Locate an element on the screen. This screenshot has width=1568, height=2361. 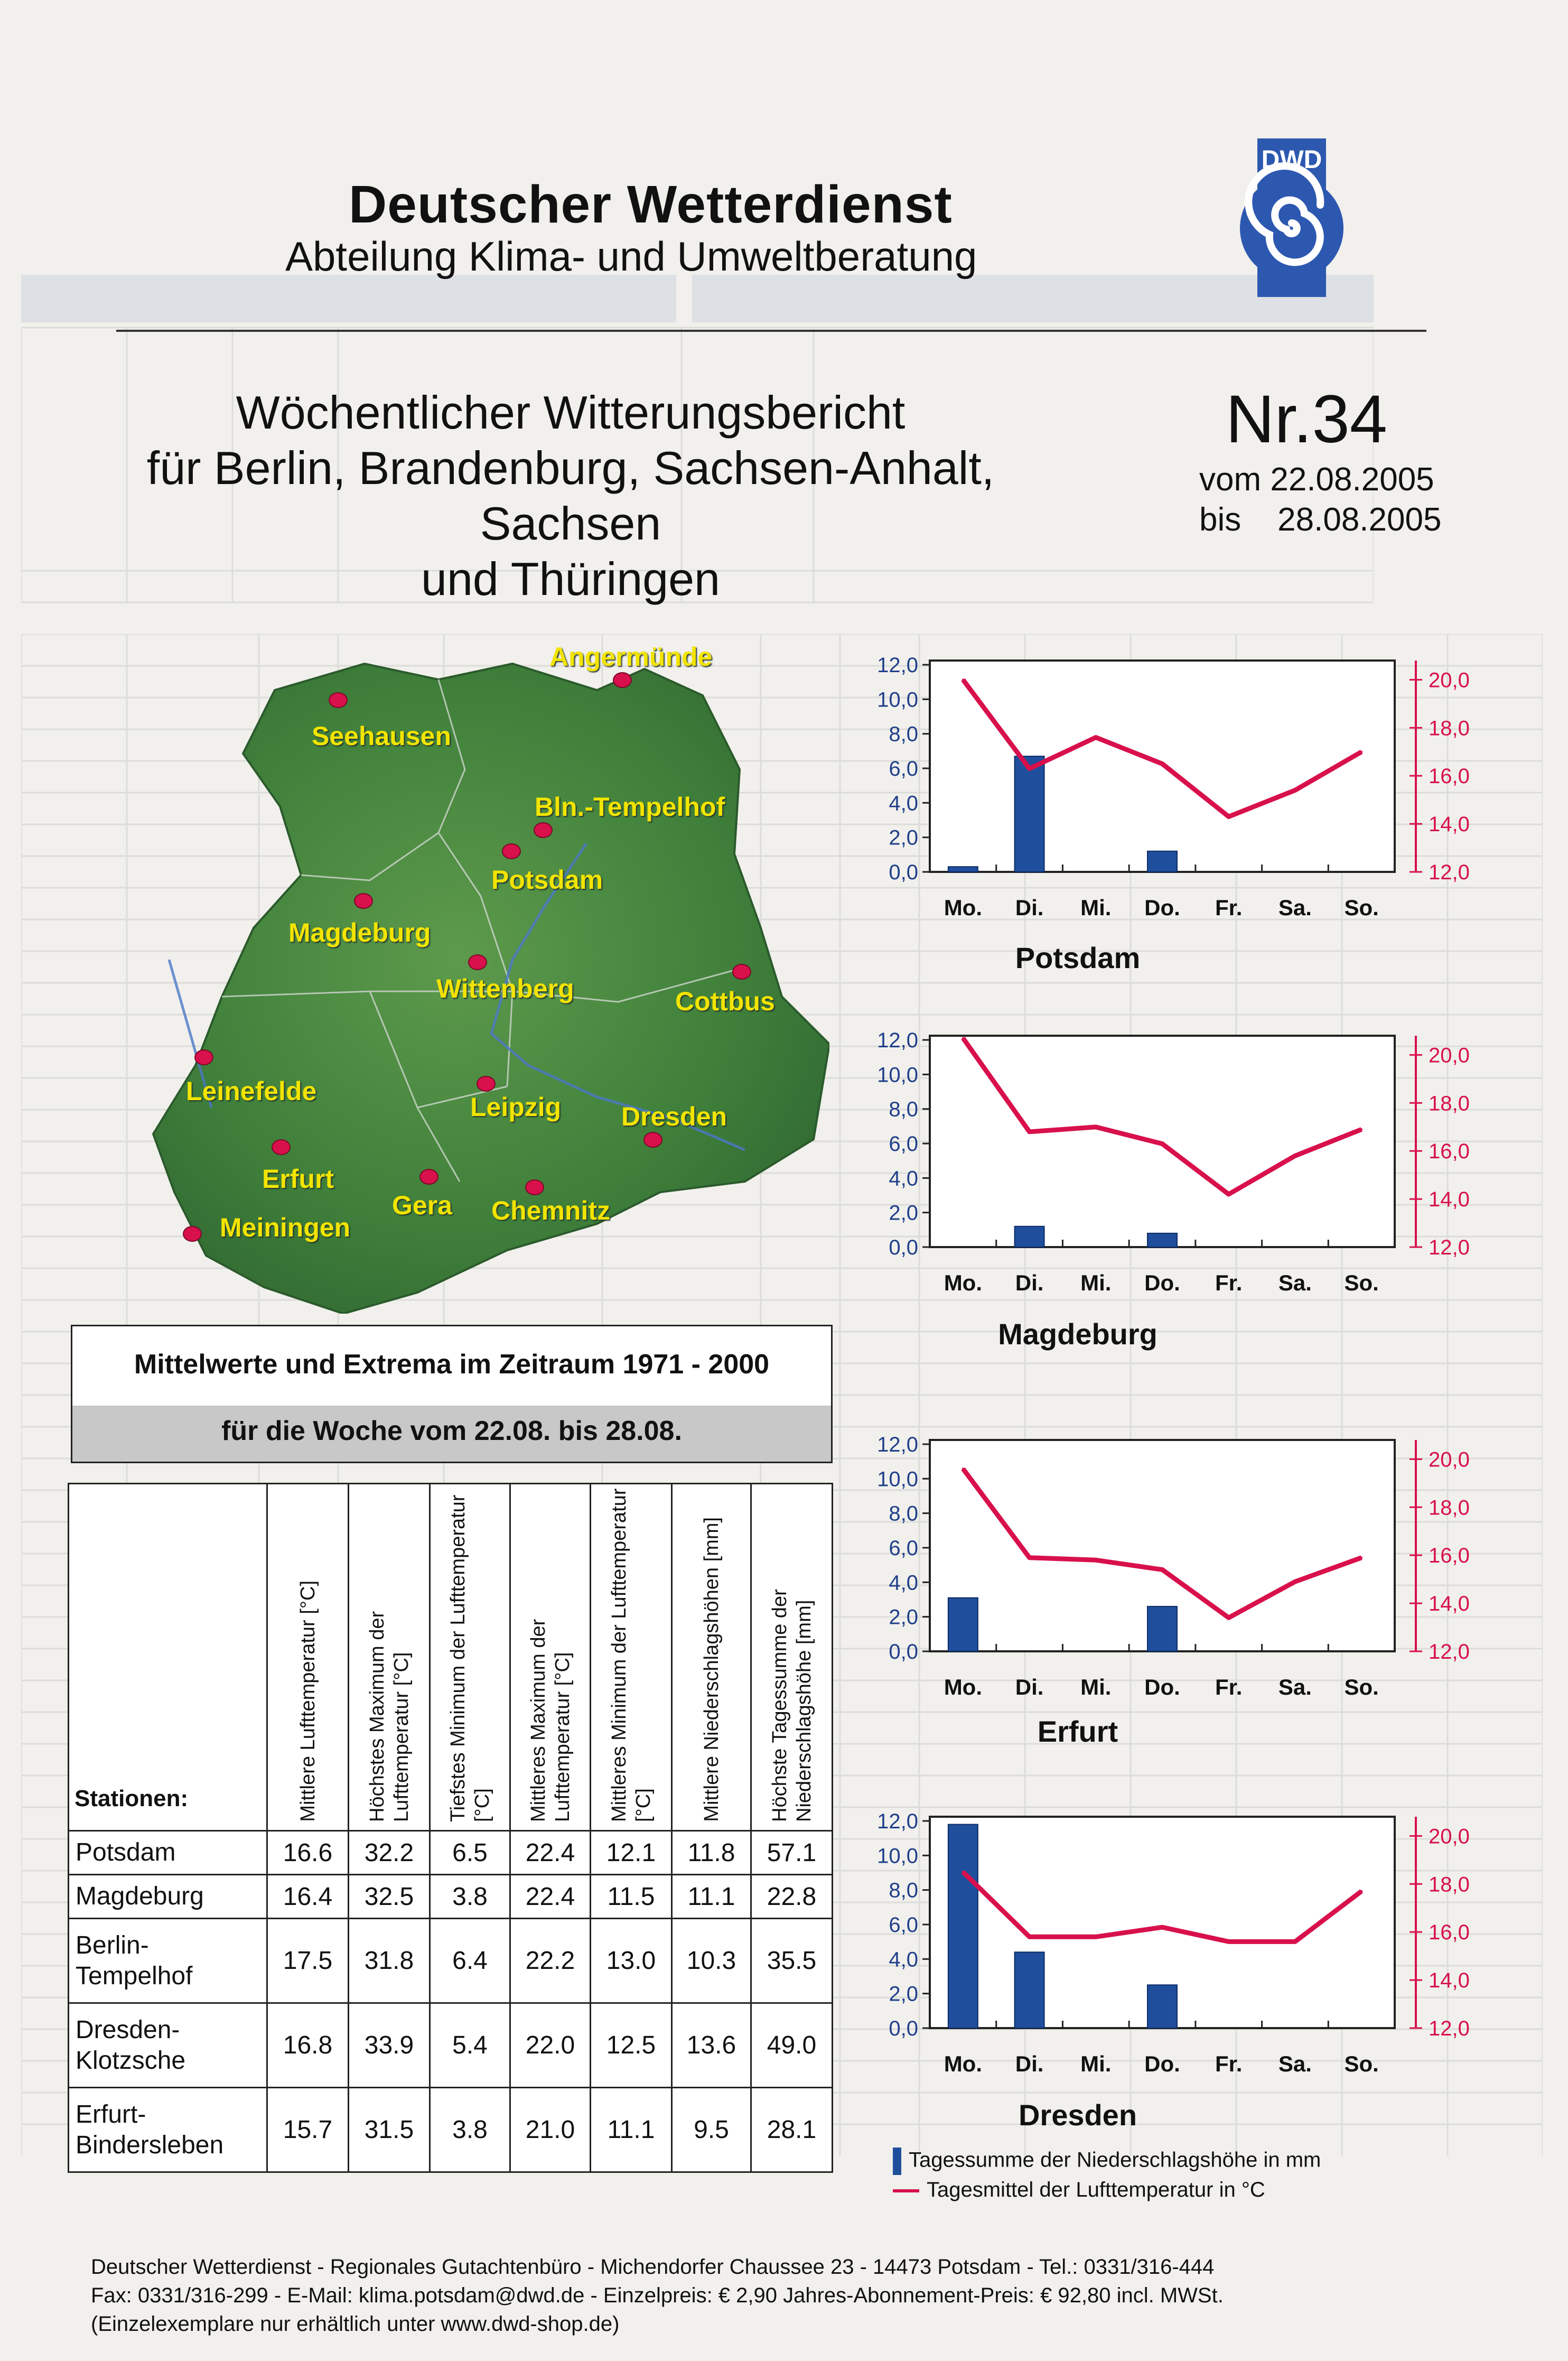
right-tick-label: 18,0 is located at coordinates (1449, 1507).